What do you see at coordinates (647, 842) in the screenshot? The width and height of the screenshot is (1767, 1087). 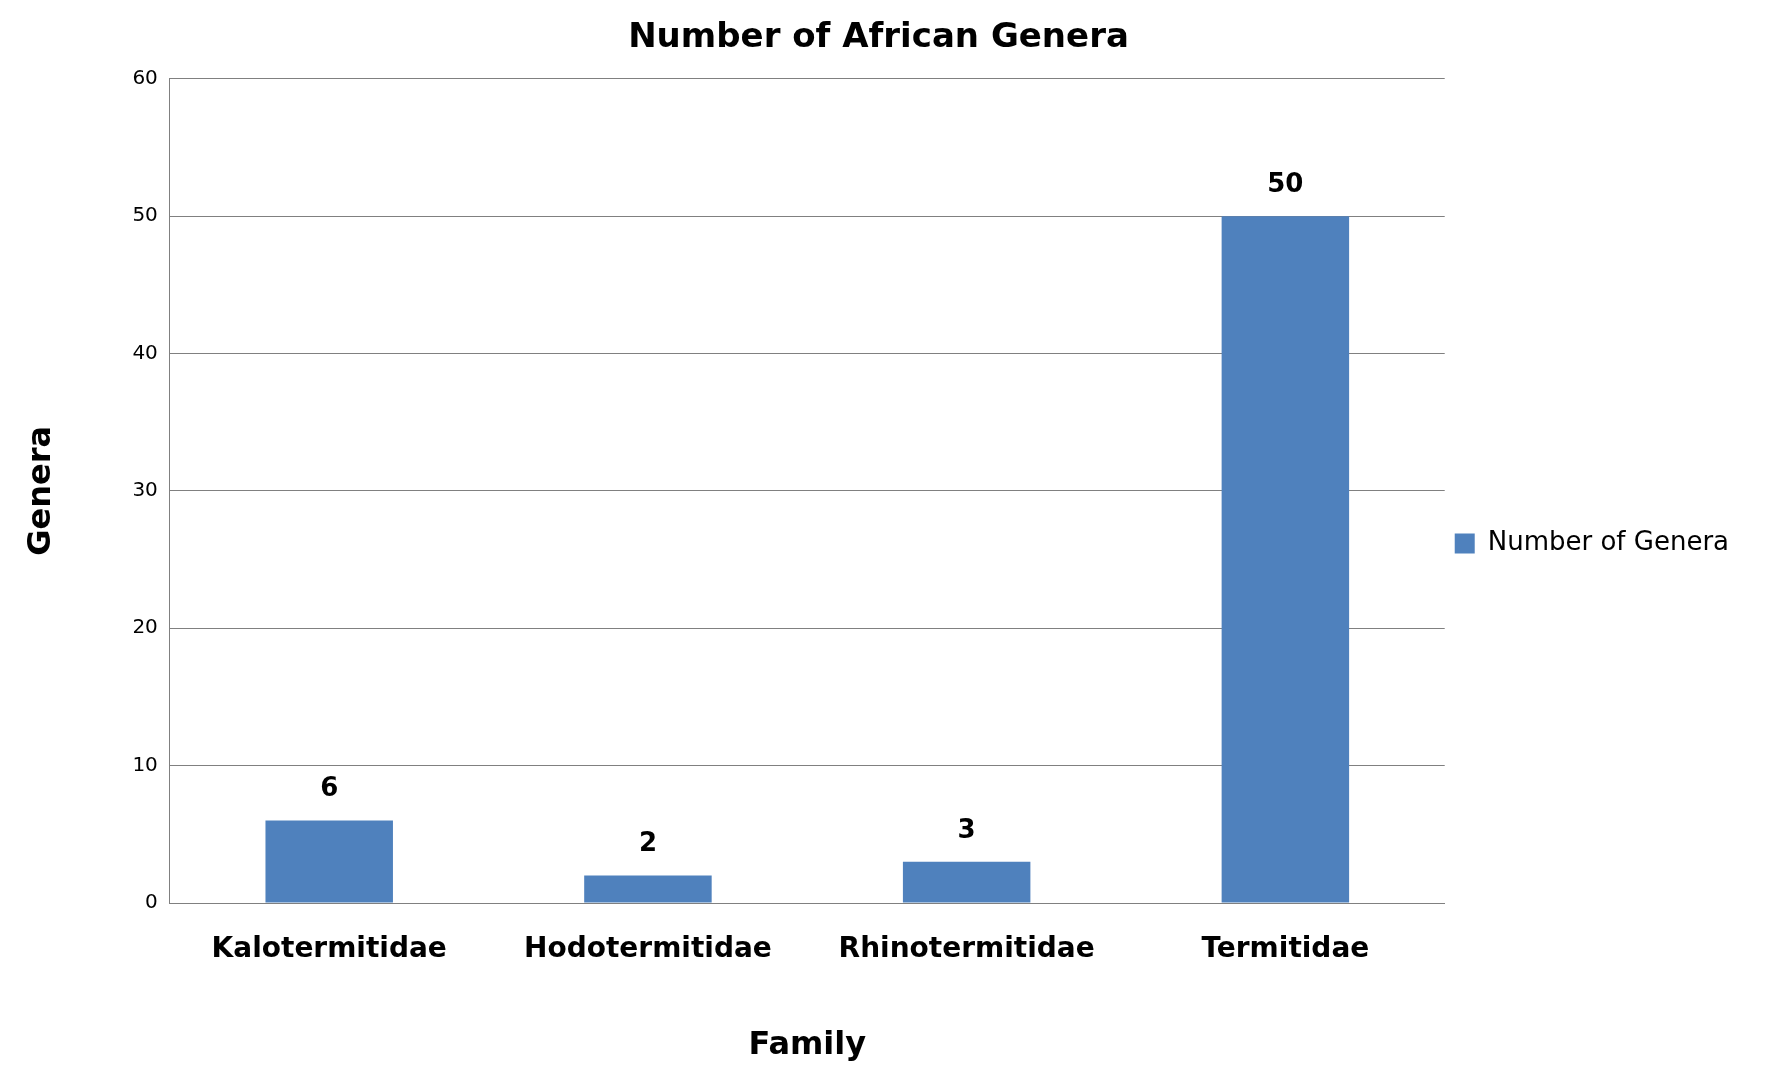 I see `data-label: 2` at bounding box center [647, 842].